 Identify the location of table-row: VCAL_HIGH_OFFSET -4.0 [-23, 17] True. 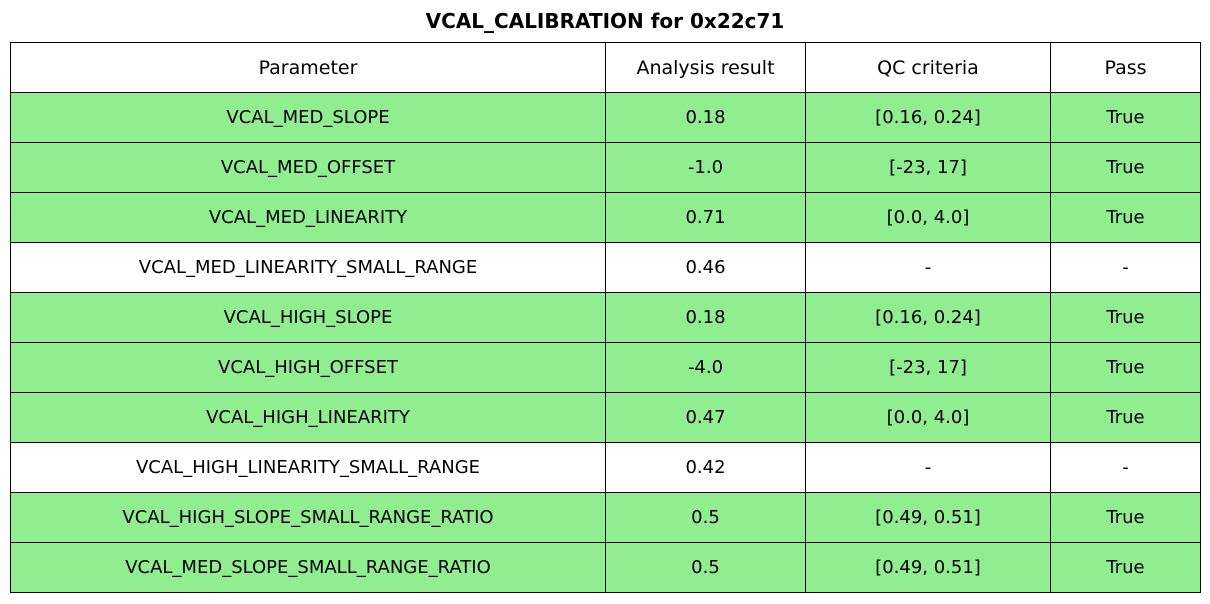
(605, 367).